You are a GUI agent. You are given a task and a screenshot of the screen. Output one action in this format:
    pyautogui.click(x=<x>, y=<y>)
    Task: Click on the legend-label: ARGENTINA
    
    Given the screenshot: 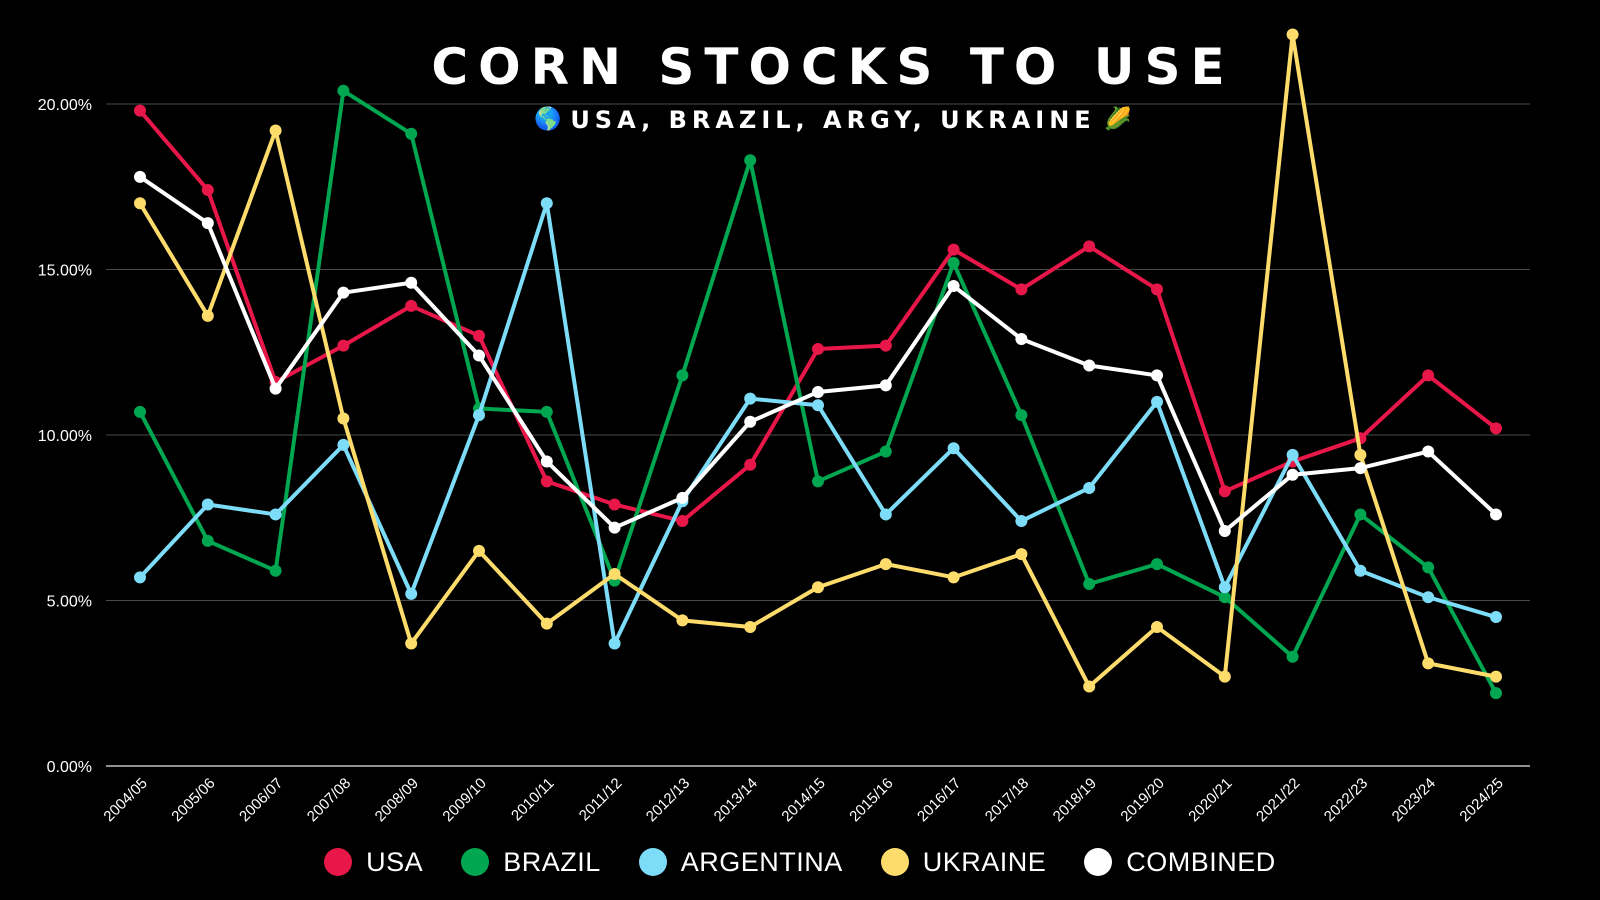 What is the action you would take?
    pyautogui.click(x=761, y=861)
    